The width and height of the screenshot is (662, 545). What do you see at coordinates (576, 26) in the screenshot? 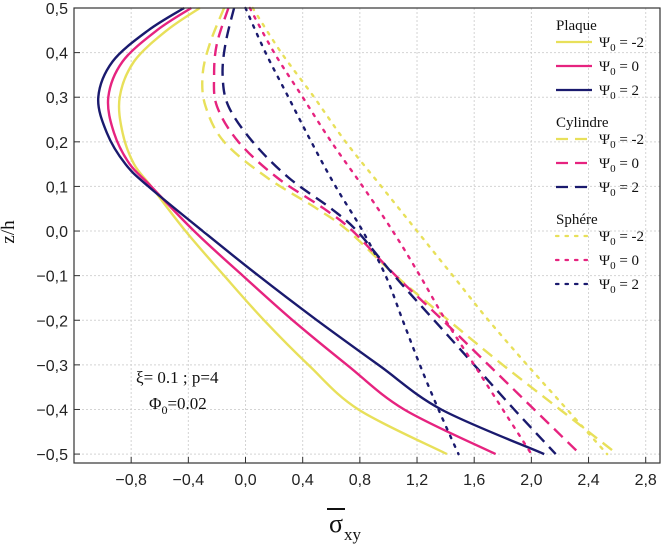
I see `legend-group-title: Plaque` at bounding box center [576, 26].